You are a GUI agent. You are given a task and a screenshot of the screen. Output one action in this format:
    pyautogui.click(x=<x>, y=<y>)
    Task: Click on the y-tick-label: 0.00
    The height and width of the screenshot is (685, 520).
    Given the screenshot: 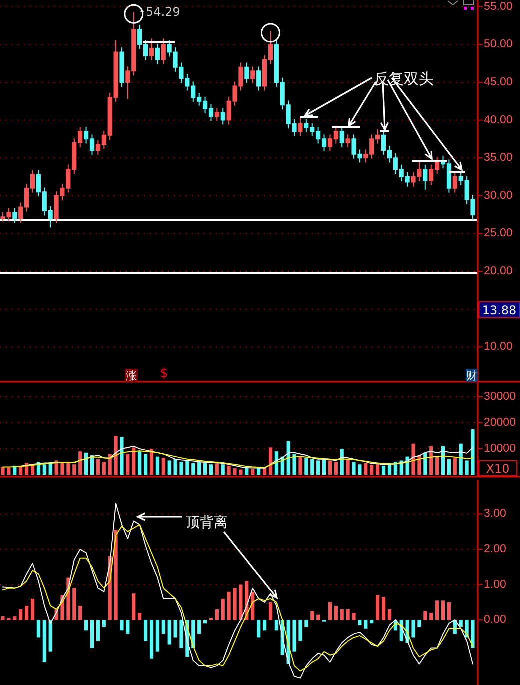 What is the action you would take?
    pyautogui.click(x=495, y=620)
    